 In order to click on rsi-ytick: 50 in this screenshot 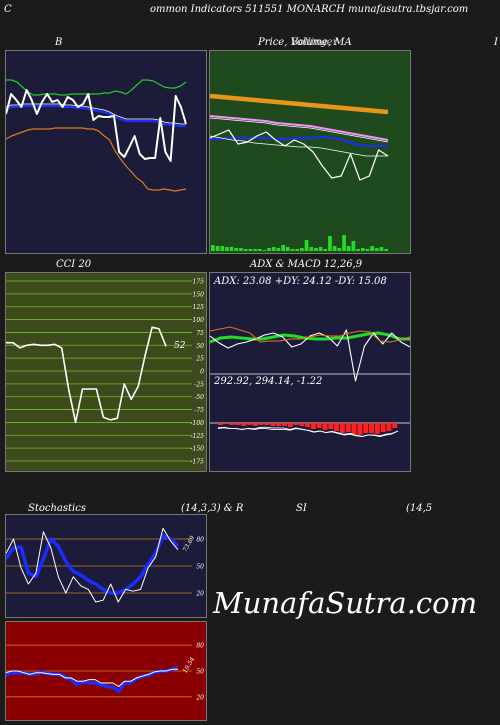, I will do `click(200, 672)`.